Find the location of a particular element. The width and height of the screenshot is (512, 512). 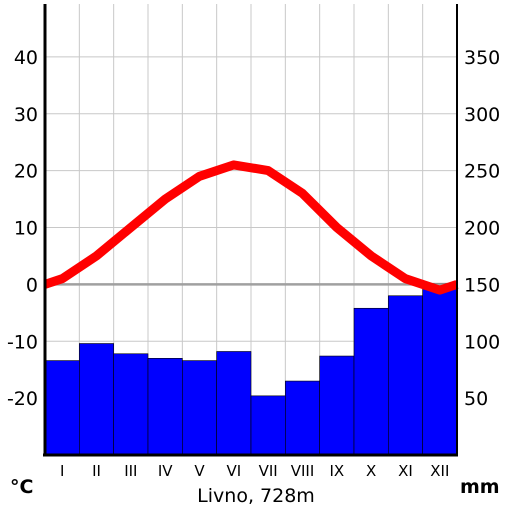

left-tick-label: 30 is located at coordinates (26, 115).